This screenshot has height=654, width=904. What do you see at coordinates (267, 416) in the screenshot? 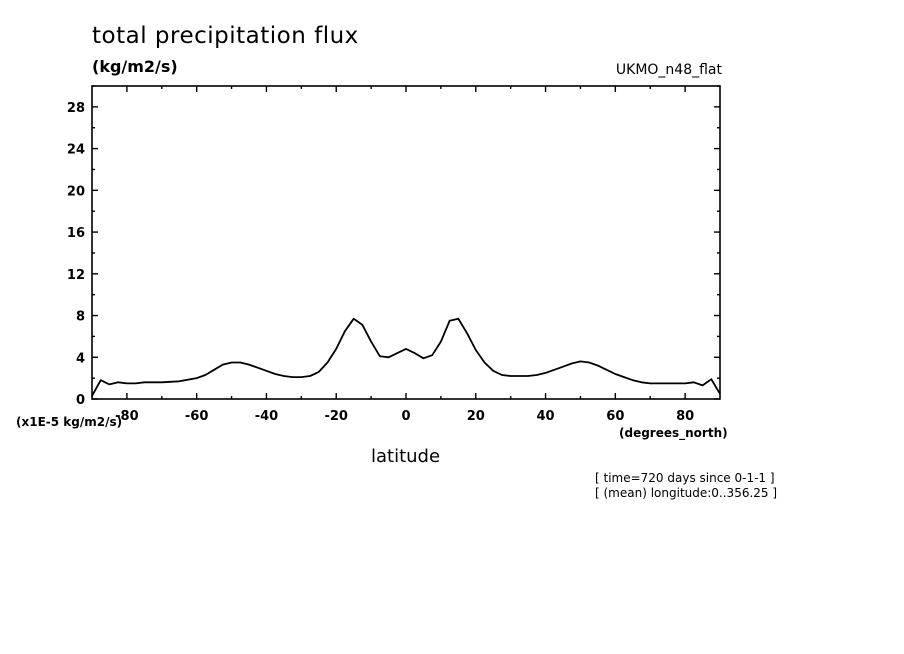
I see `x-tick-label: -40` at bounding box center [267, 416].